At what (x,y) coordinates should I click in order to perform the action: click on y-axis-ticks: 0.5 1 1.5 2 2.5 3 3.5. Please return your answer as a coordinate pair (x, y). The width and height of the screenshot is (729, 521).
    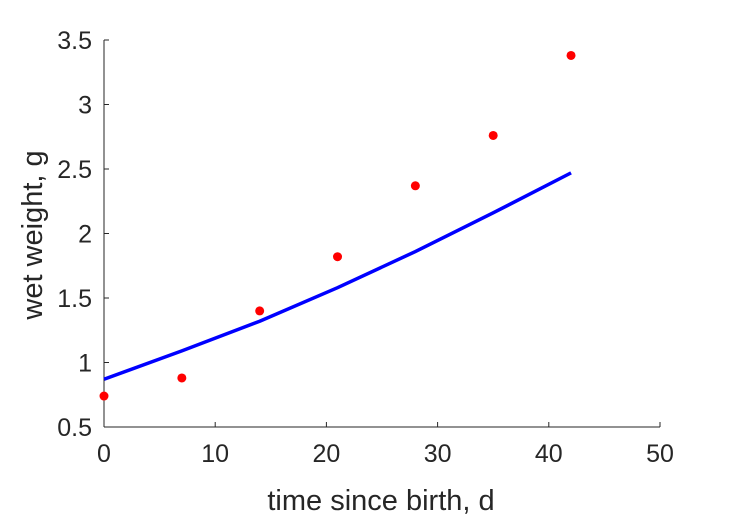
    Looking at the image, I should click on (83, 234).